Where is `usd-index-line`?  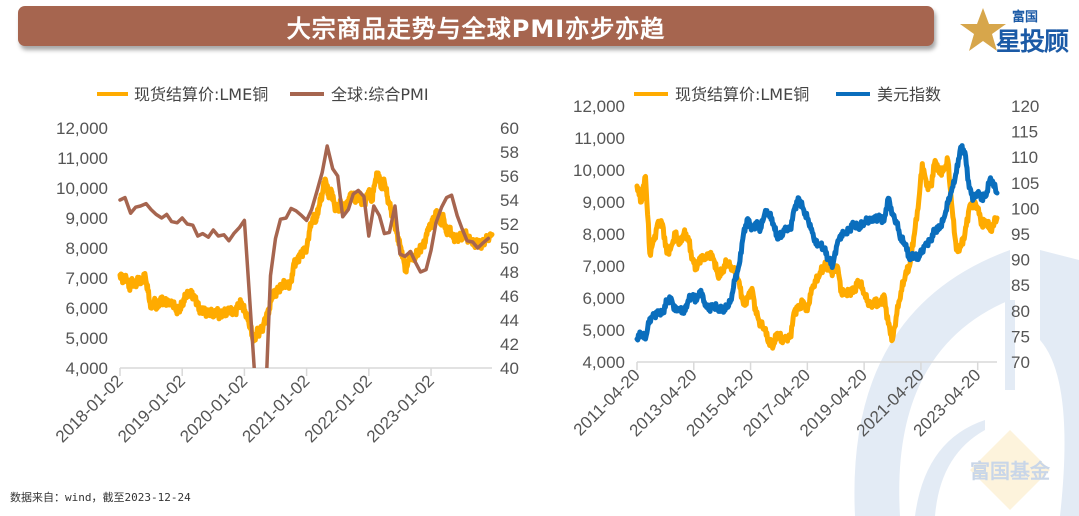
usd-index-line is located at coordinates (817, 243).